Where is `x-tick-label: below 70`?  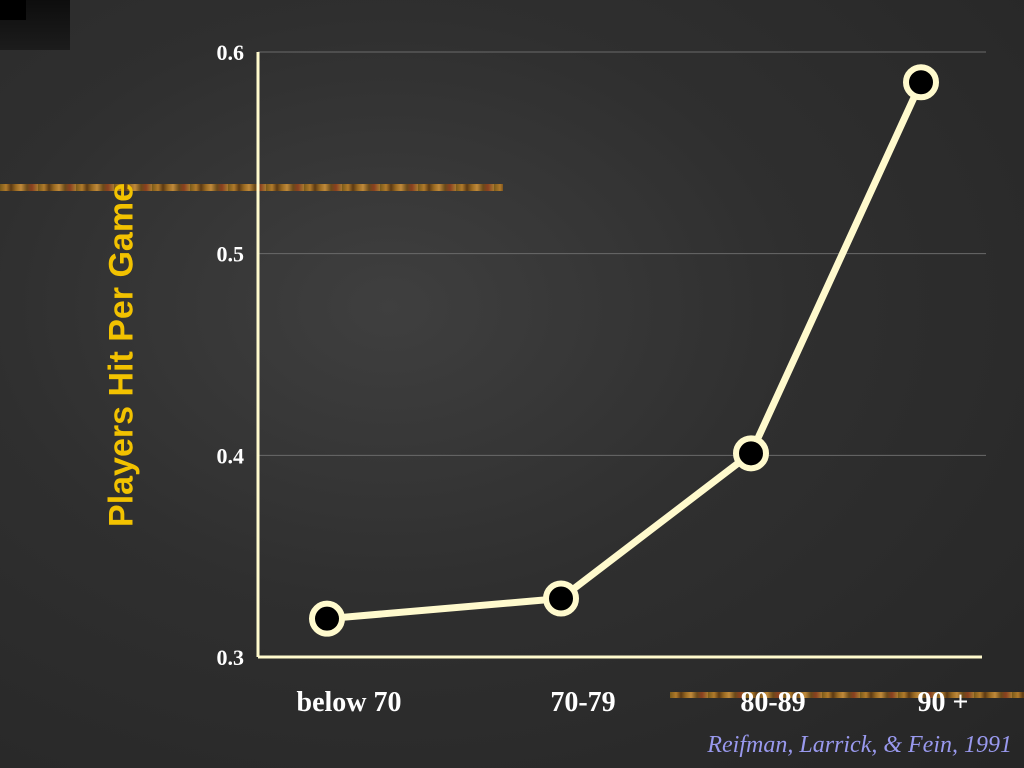
x-tick-label: below 70 is located at coordinates (349, 702).